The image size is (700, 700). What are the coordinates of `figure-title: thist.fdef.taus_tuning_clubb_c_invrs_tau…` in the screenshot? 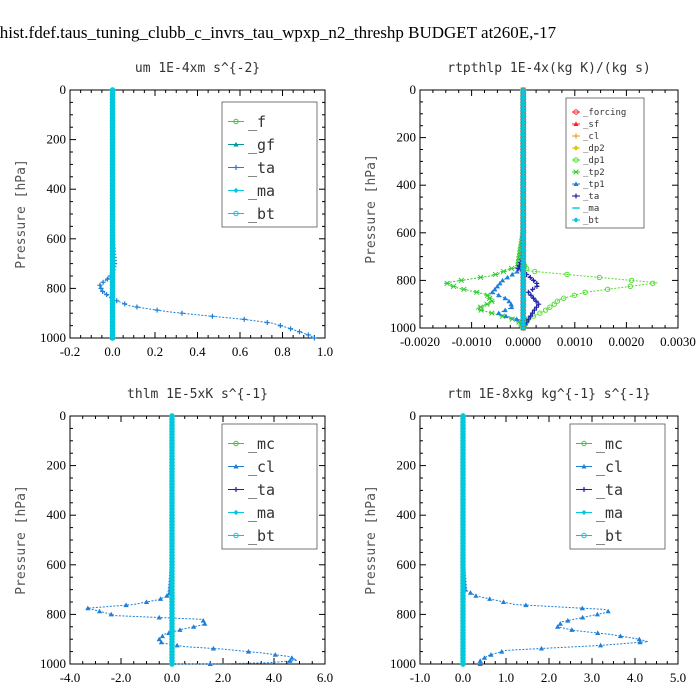 It's located at (278, 32).